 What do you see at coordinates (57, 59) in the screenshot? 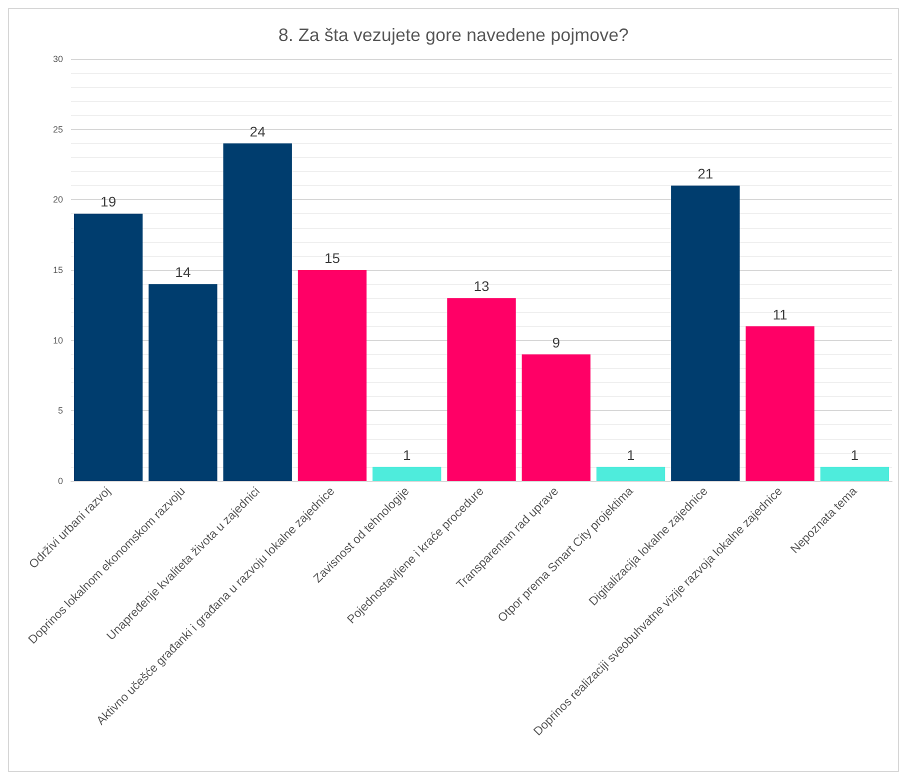
I see `y-tick-label: 30` at bounding box center [57, 59].